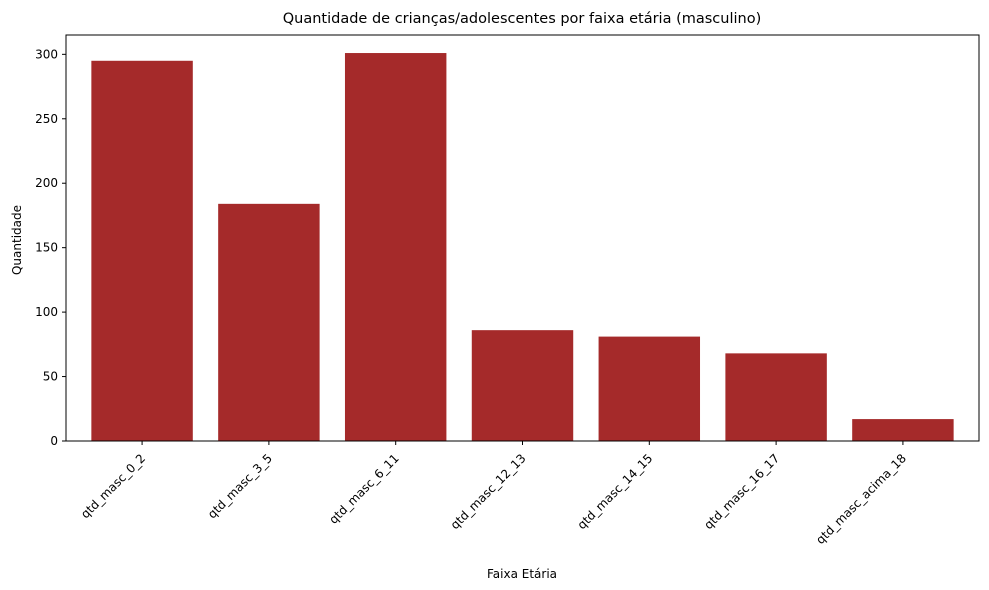 The height and width of the screenshot is (590, 989). What do you see at coordinates (522, 574) in the screenshot?
I see `x-axis-label: Faixa Etária` at bounding box center [522, 574].